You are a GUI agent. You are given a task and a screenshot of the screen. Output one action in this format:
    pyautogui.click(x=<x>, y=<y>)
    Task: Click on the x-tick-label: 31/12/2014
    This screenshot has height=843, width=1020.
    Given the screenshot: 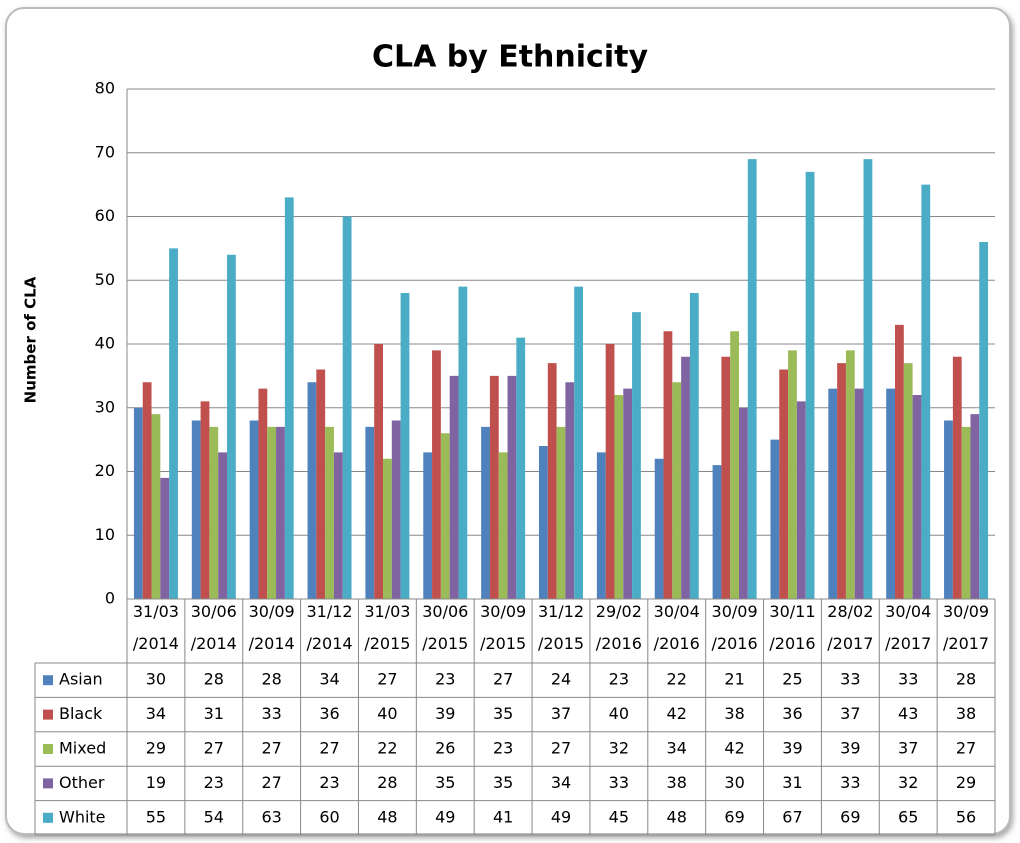 What is the action you would take?
    pyautogui.click(x=329, y=627)
    